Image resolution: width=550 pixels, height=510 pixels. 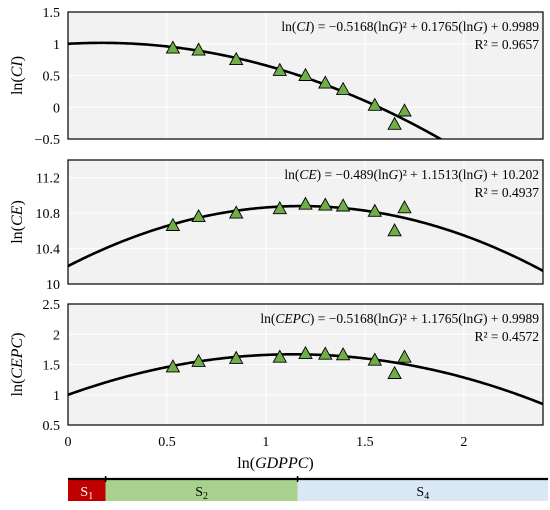 What do you see at coordinates (17, 358) in the screenshot?
I see `y-label-variable: CEPC` at bounding box center [17, 358].